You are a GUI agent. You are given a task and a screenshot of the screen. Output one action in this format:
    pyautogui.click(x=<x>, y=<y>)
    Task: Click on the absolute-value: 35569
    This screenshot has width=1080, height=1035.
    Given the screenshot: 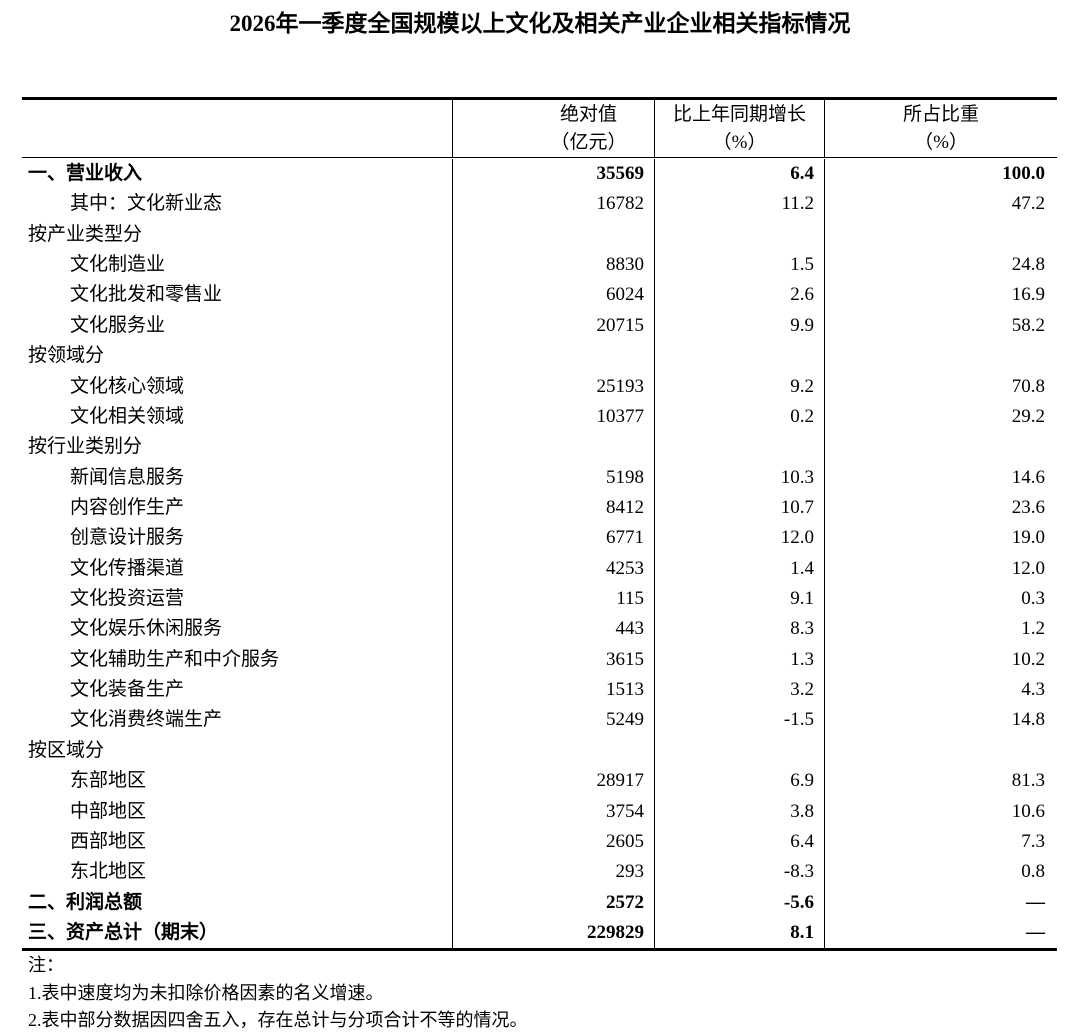 What is the action you would take?
    pyautogui.click(x=554, y=174)
    